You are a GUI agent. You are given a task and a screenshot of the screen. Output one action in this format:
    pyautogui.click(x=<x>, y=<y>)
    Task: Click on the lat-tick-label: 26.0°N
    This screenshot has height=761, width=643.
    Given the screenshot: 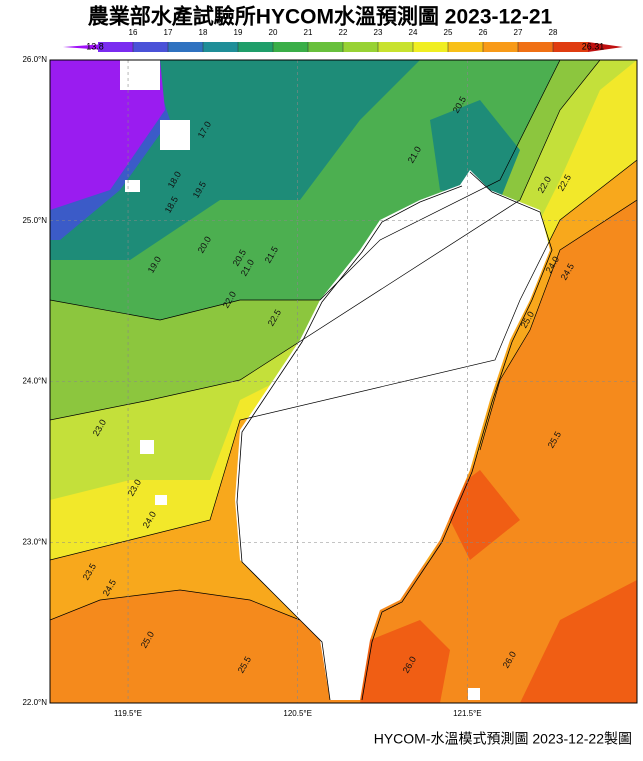 What is the action you would take?
    pyautogui.click(x=34, y=59)
    